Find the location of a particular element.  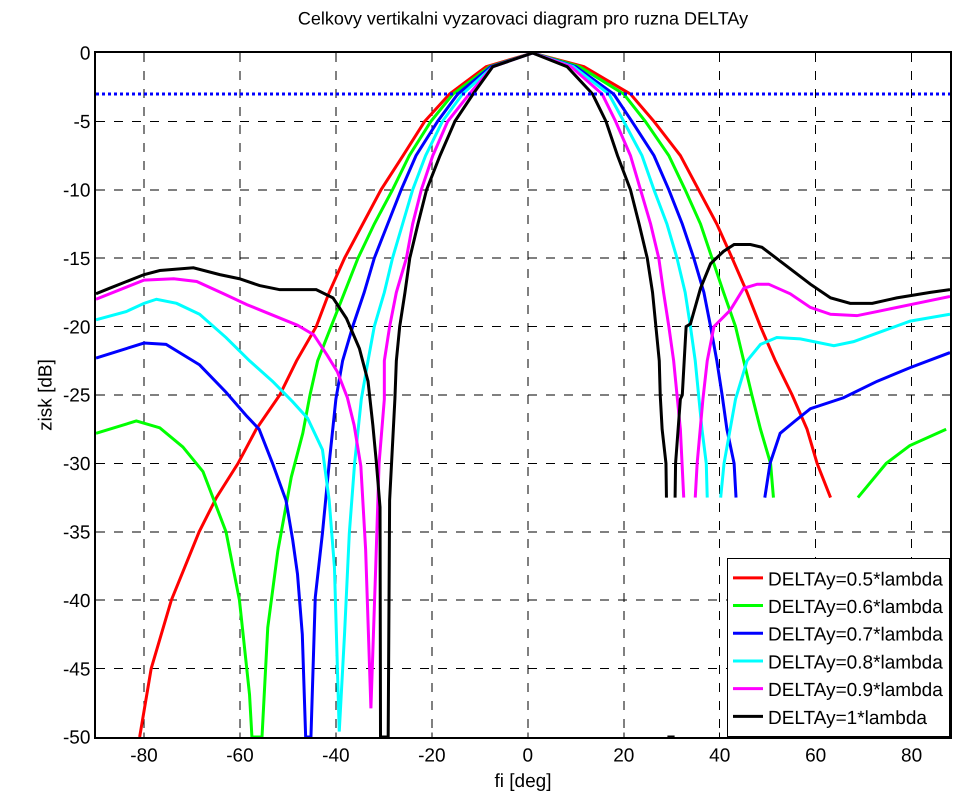

legend-label: DELTAy=0.7*lambda is located at coordinates (856, 635).